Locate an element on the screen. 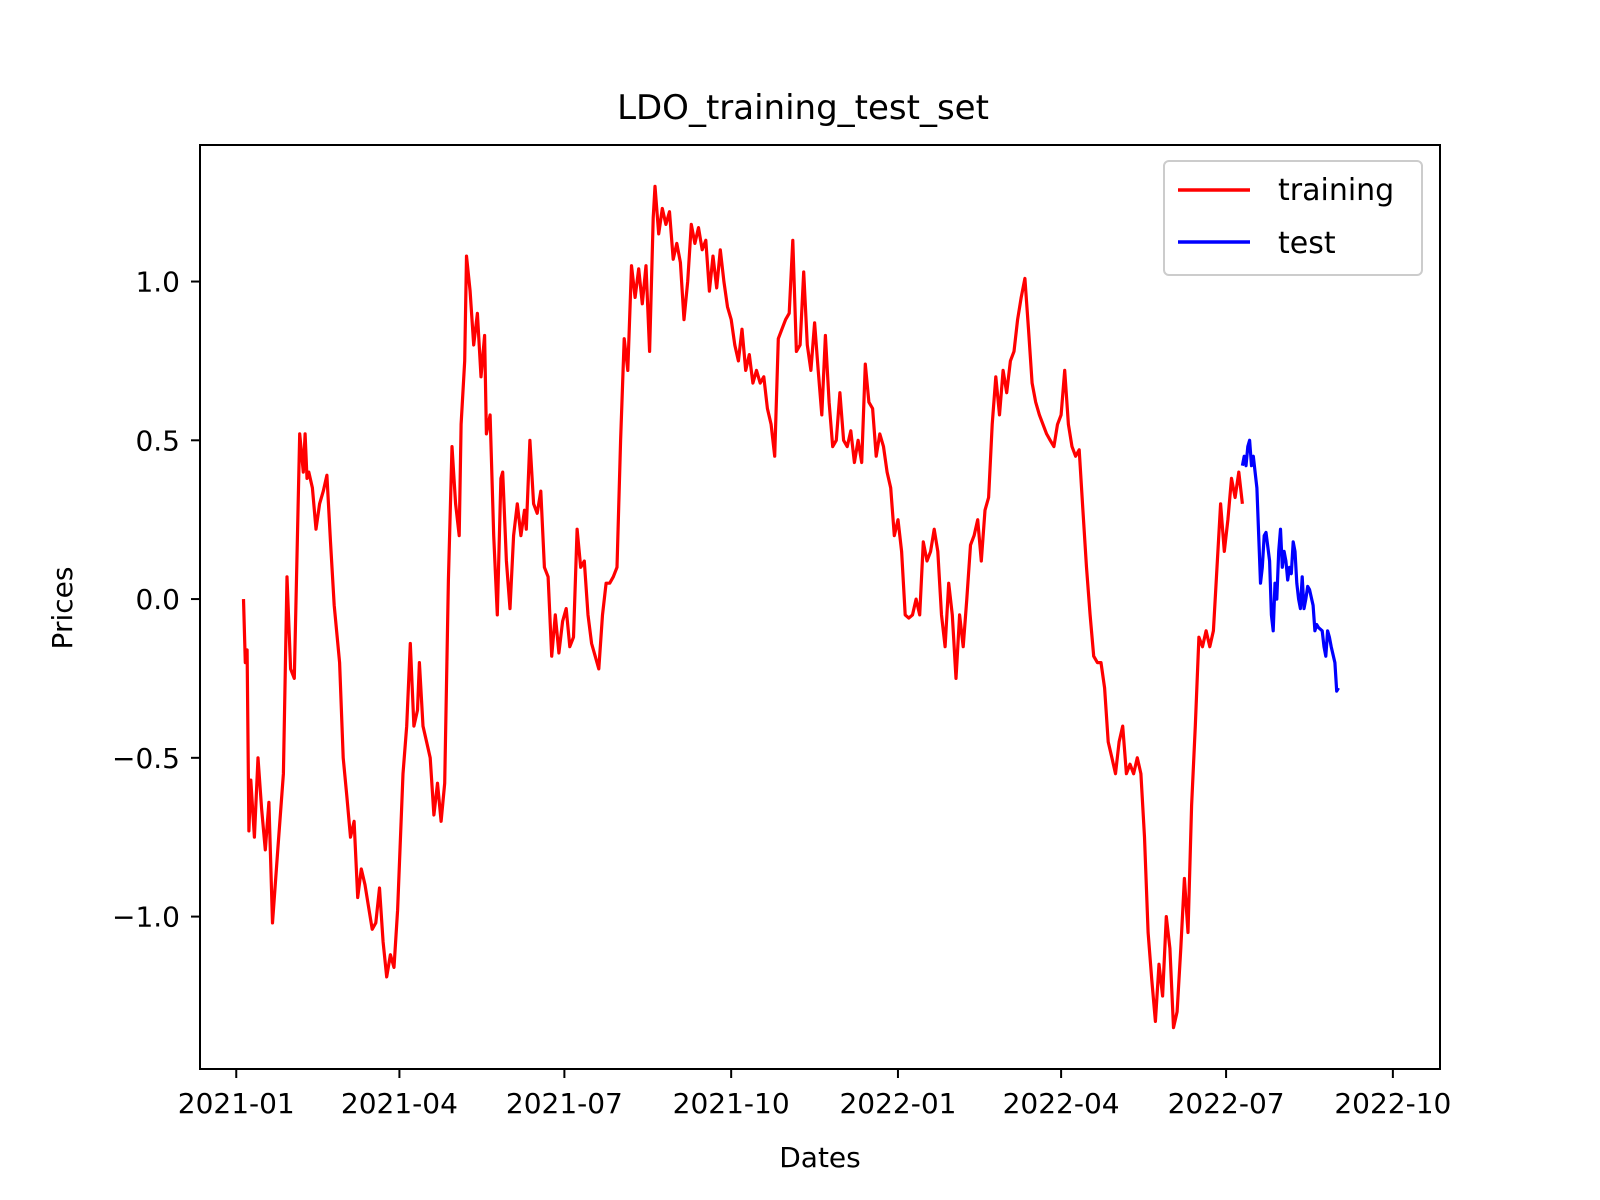 The height and width of the screenshot is (1200, 1600). y-axis-label: Prices is located at coordinates (62, 608).